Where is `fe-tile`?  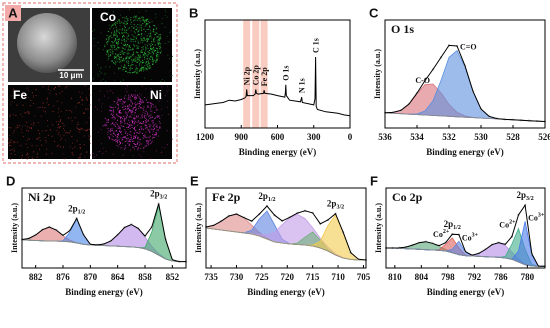
fe-tile is located at coordinates (49, 122).